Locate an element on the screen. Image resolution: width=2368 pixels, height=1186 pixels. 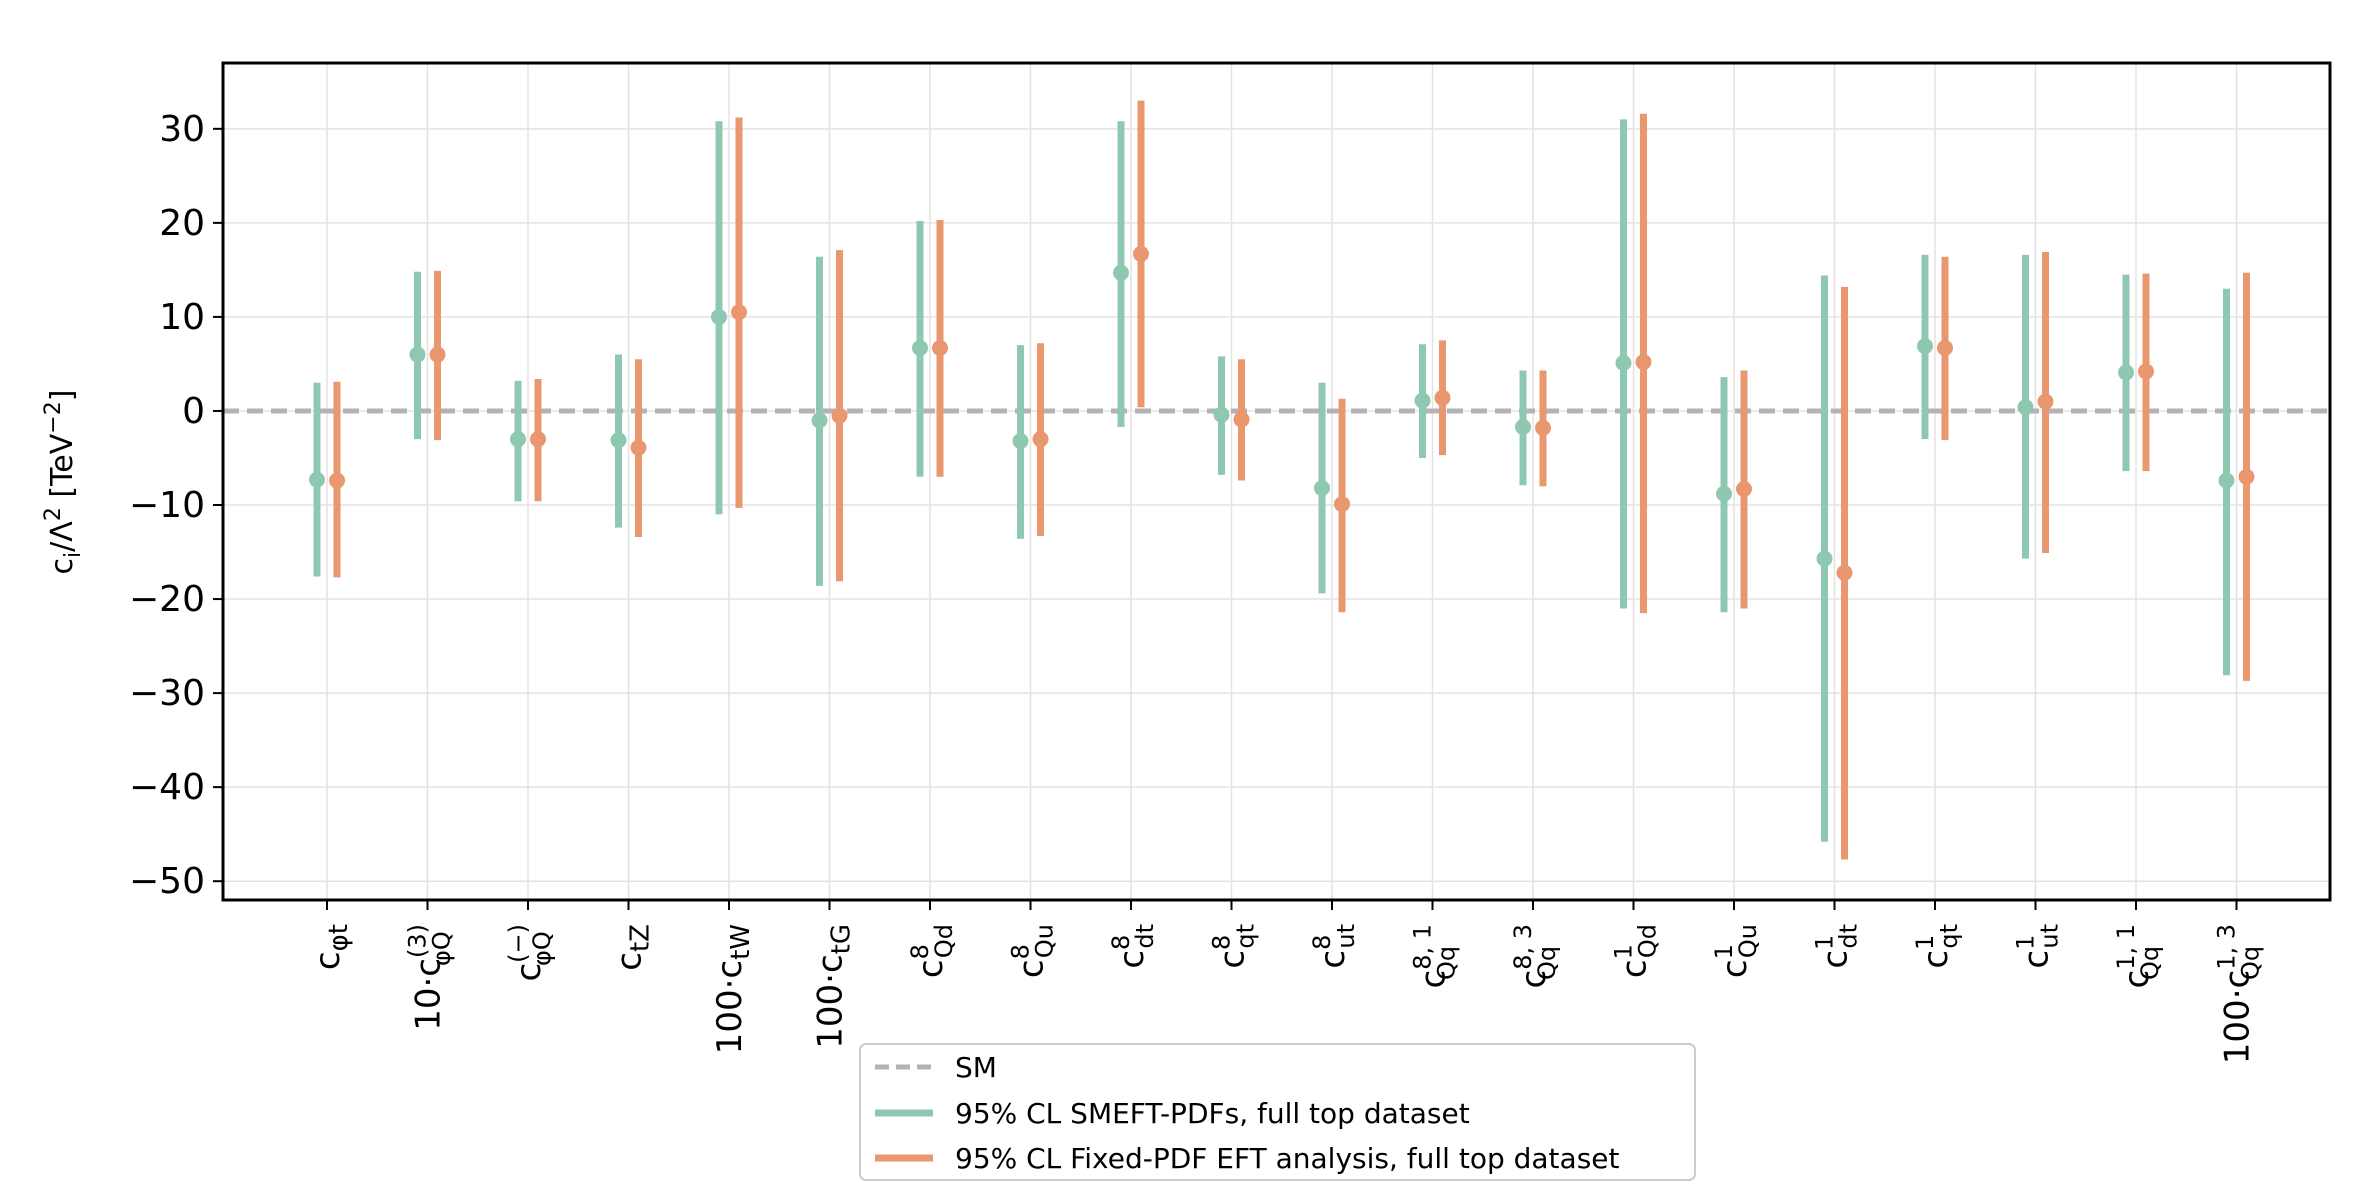
legend-frame is located at coordinates (1277, 1112).